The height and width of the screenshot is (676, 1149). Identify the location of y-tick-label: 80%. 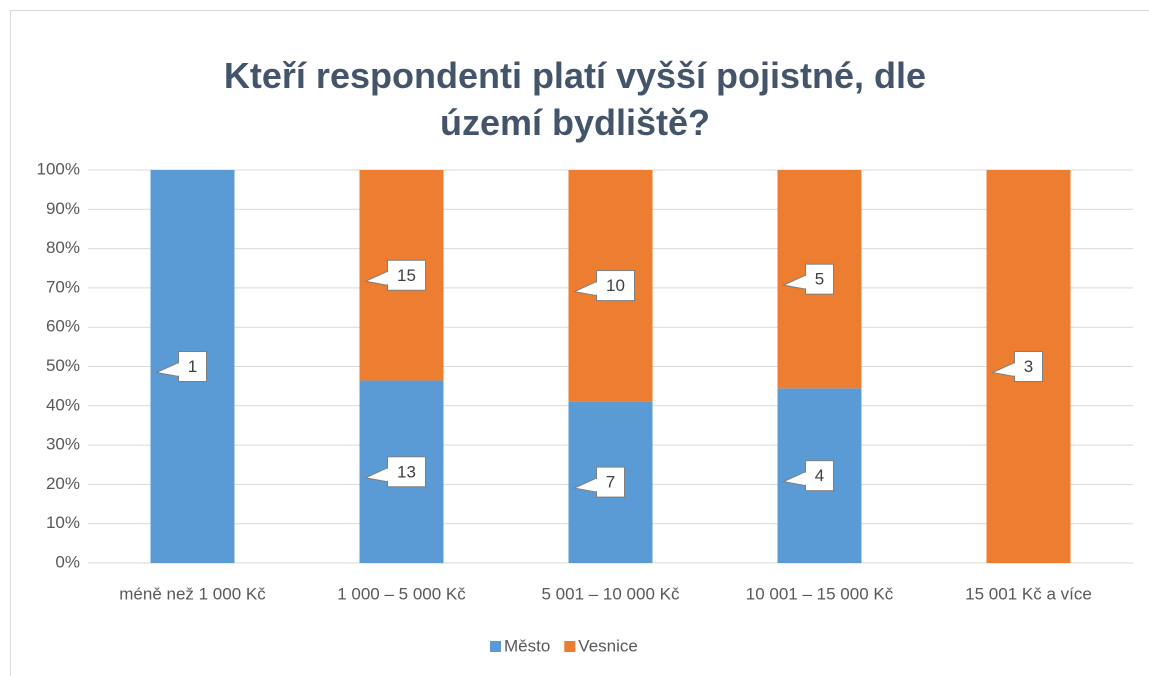
(63, 247).